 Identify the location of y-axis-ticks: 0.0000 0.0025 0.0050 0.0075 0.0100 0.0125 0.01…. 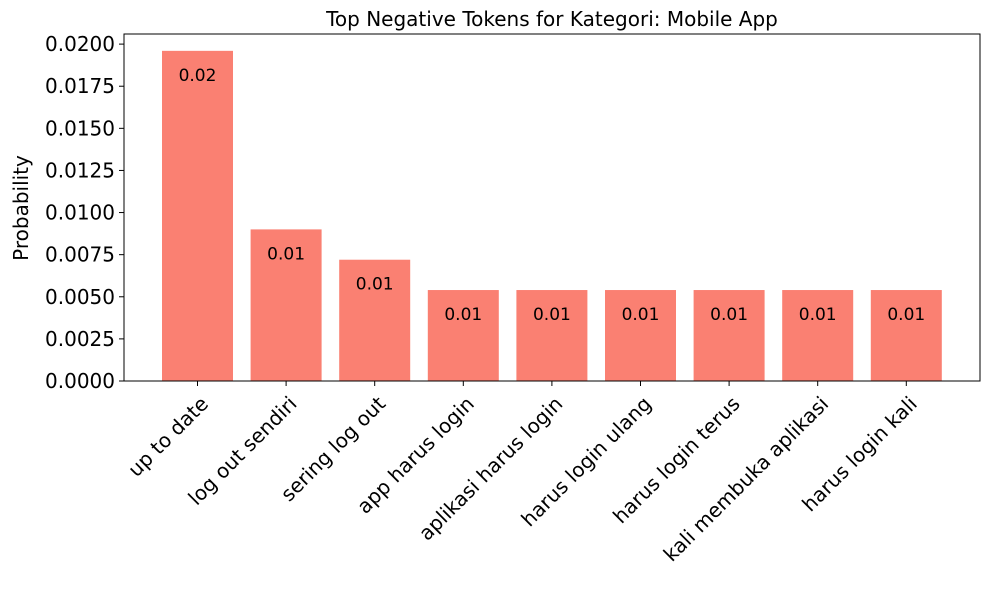
(84, 212).